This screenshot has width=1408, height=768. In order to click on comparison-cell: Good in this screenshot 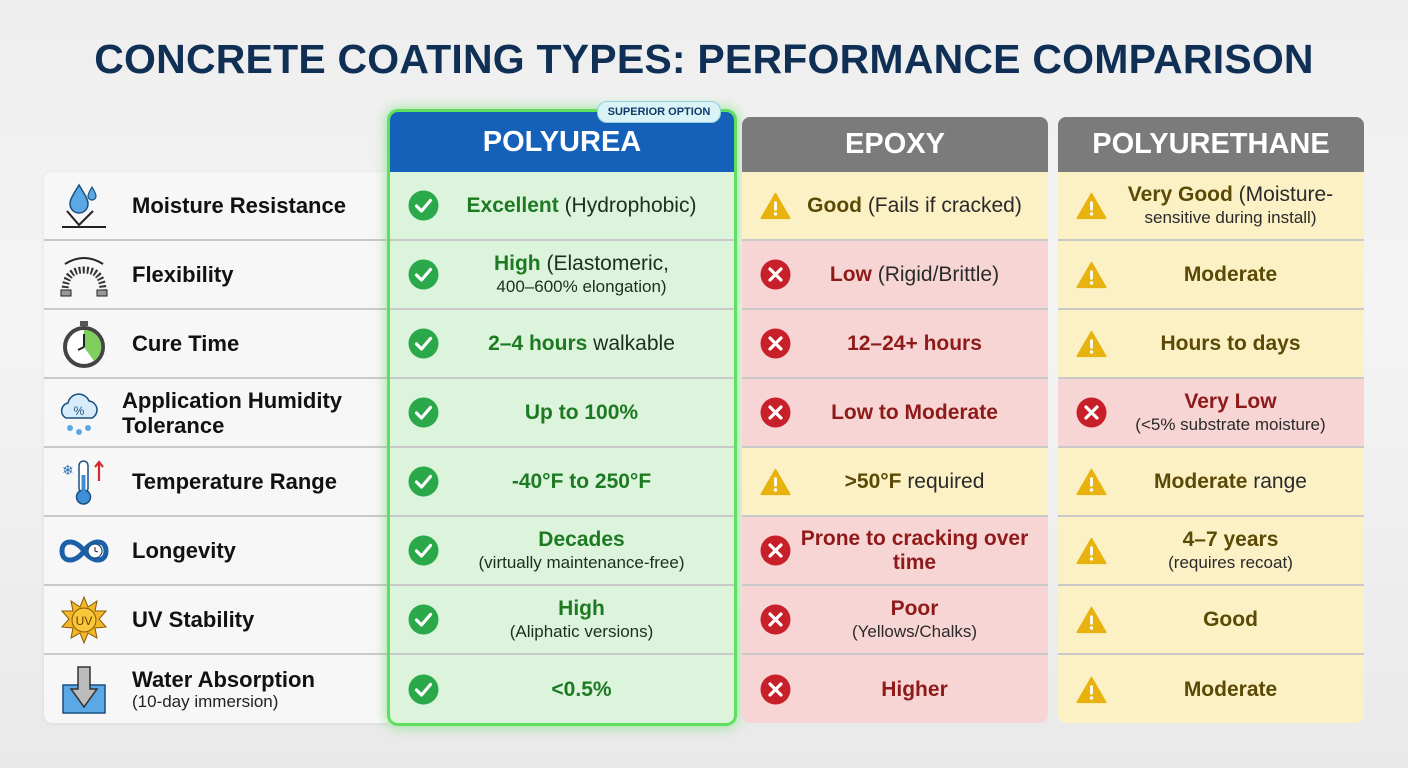, I will do `click(1211, 620)`.